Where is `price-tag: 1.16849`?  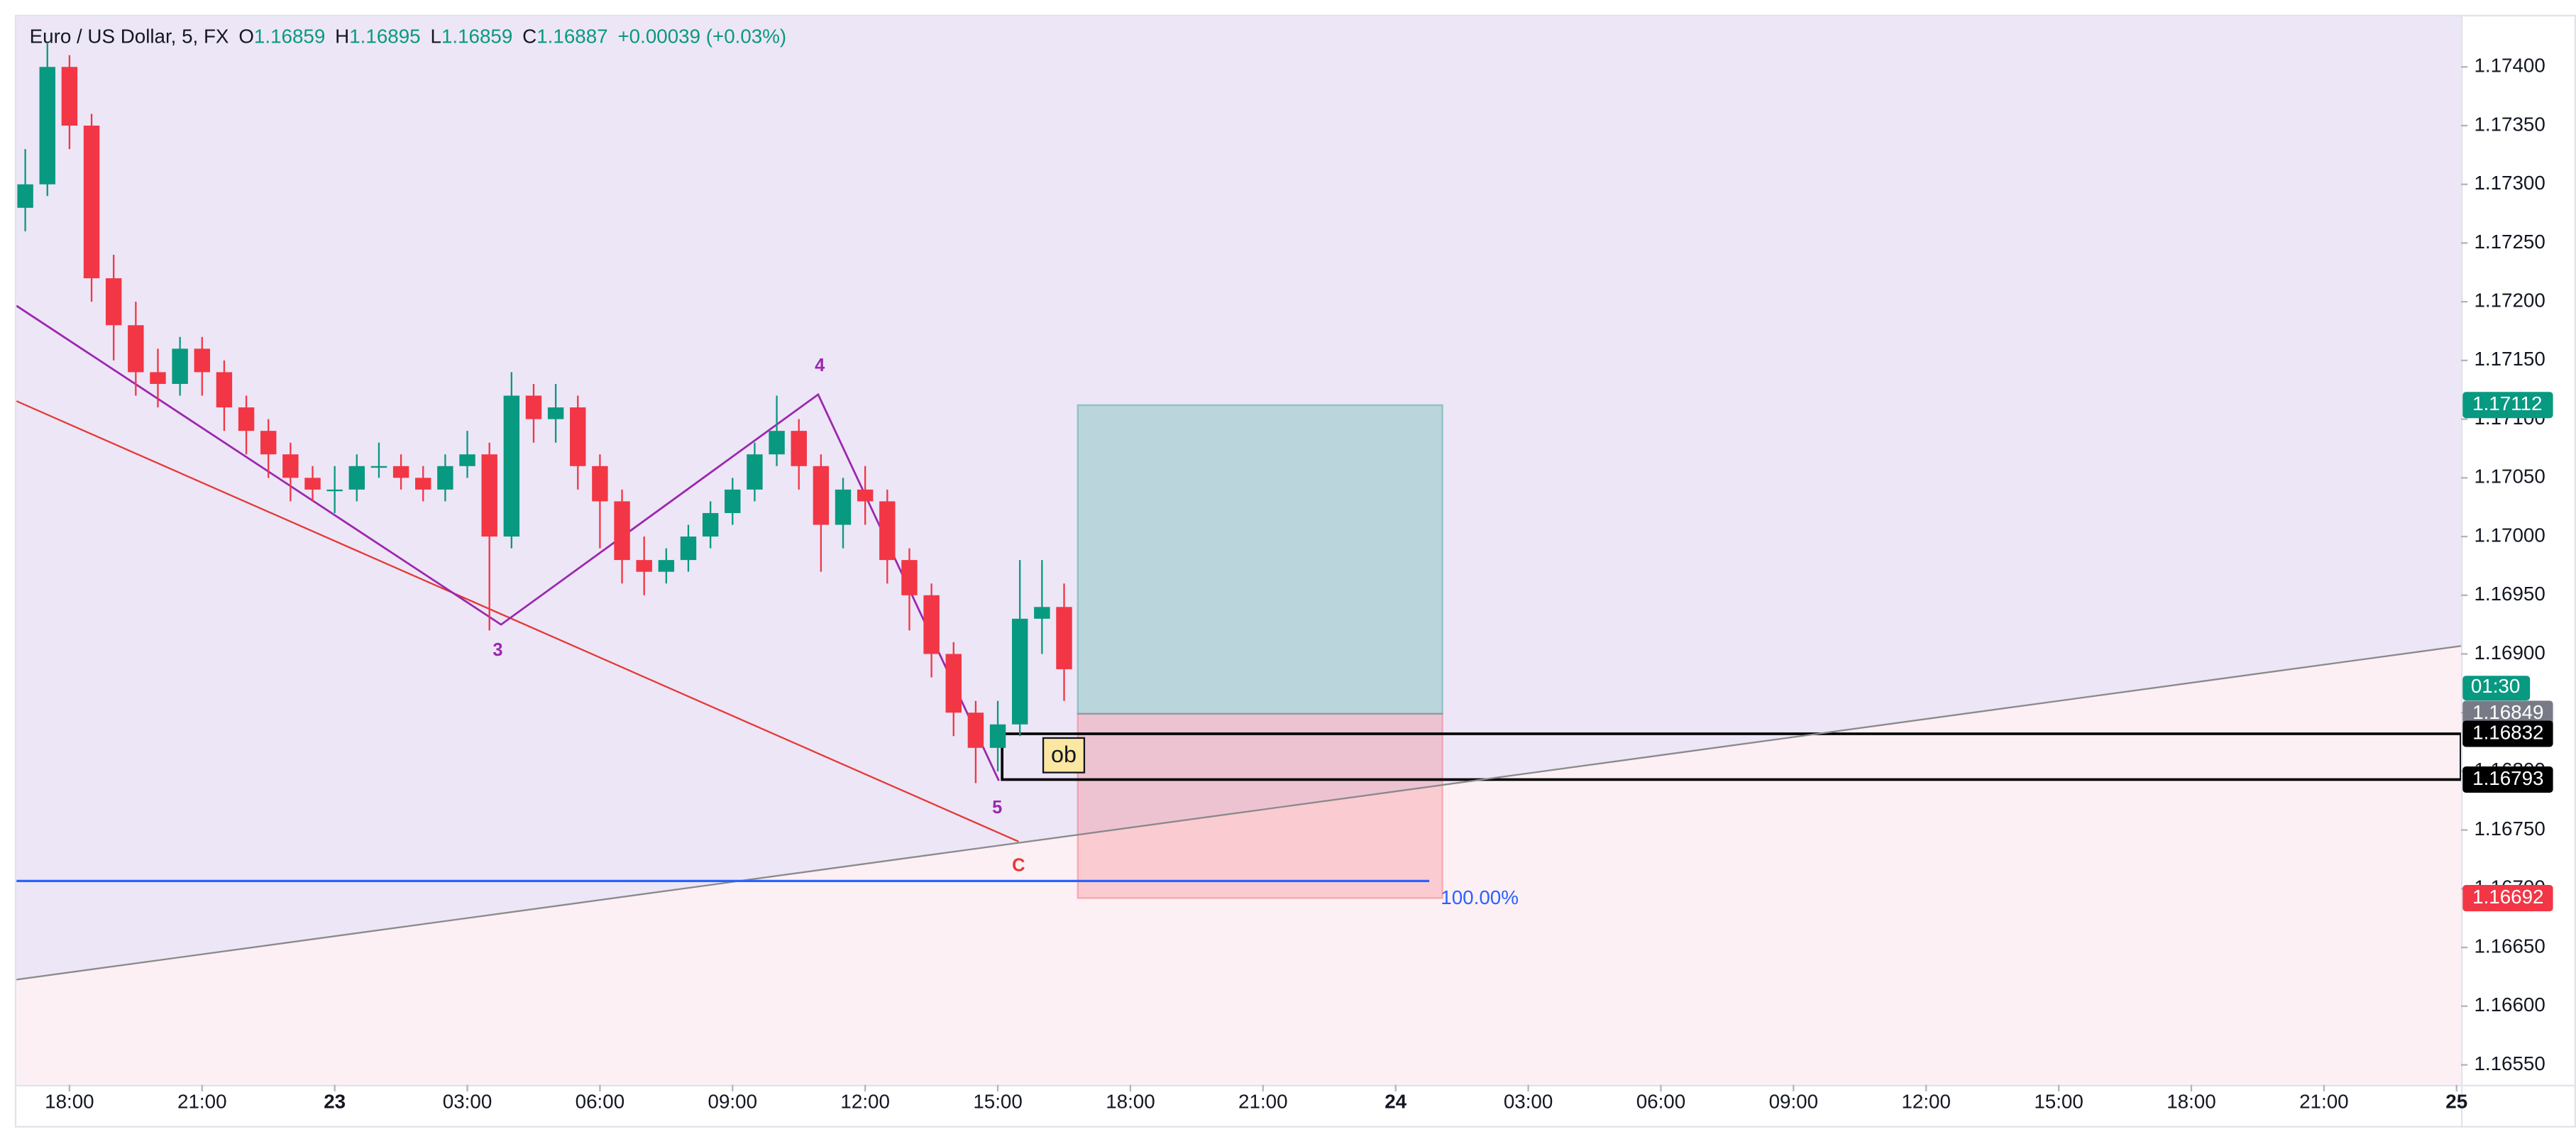 price-tag: 1.16849 is located at coordinates (2507, 712).